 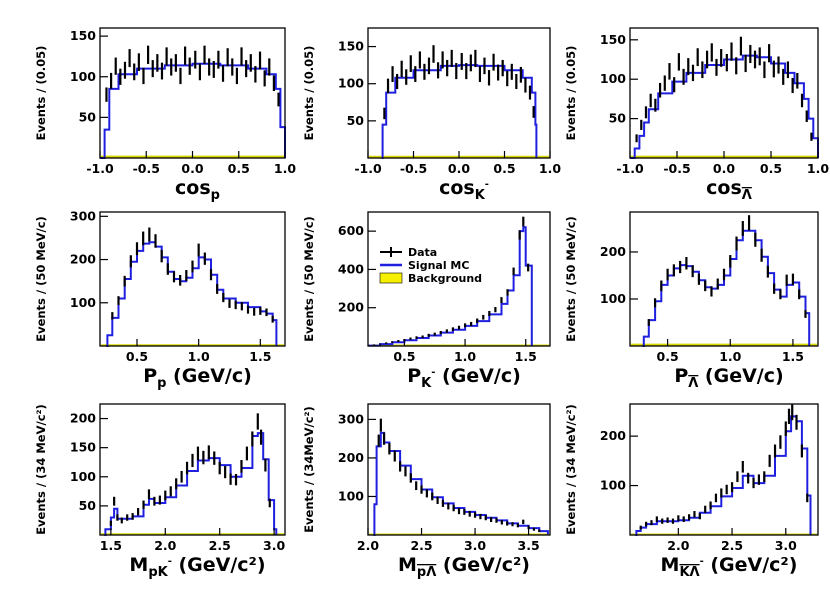 What do you see at coordinates (391, 278) in the screenshot?
I see `legend-bkg-swatch` at bounding box center [391, 278].